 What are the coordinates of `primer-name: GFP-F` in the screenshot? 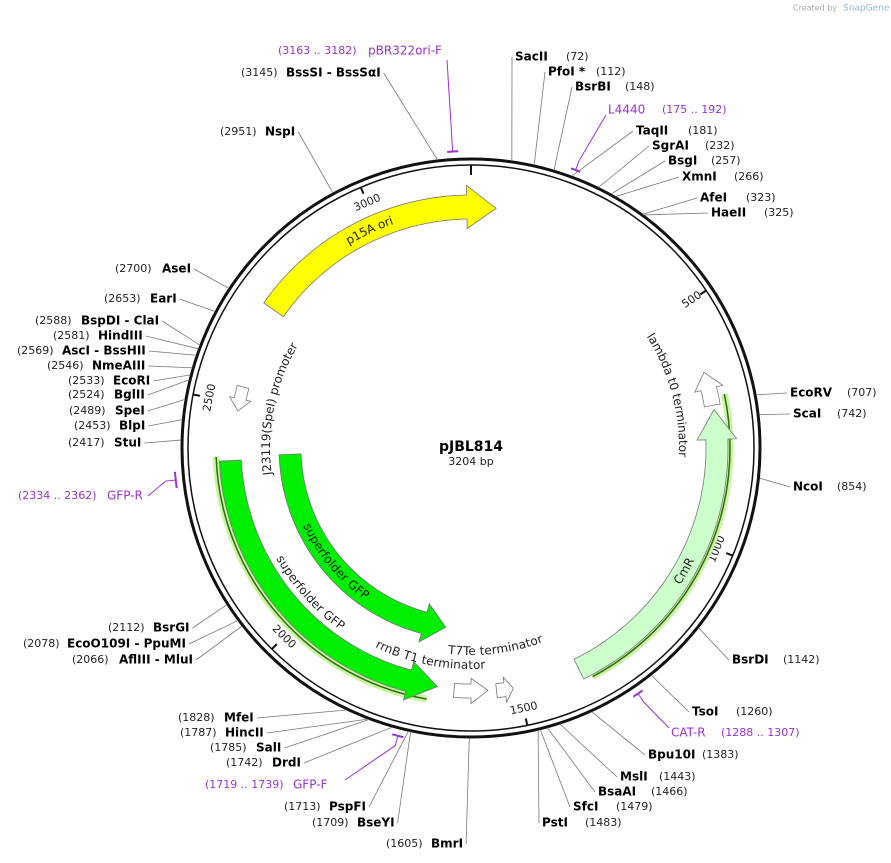 It's located at (310, 785).